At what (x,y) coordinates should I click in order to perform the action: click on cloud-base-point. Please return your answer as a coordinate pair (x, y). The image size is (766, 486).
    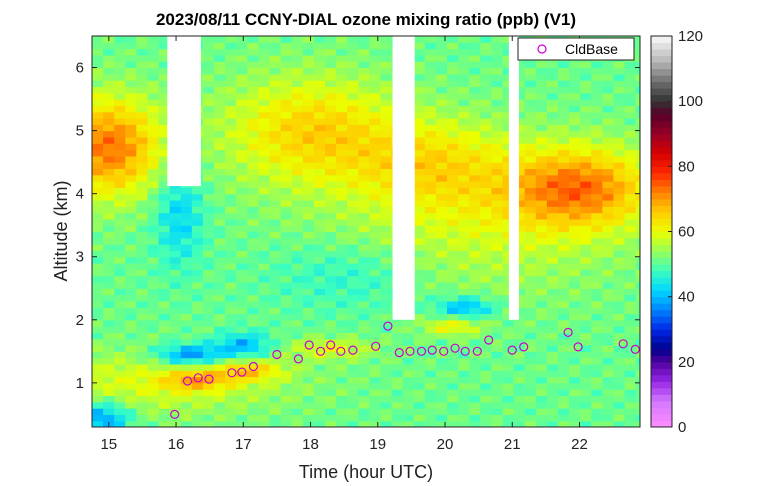
    Looking at the image, I should click on (455, 348).